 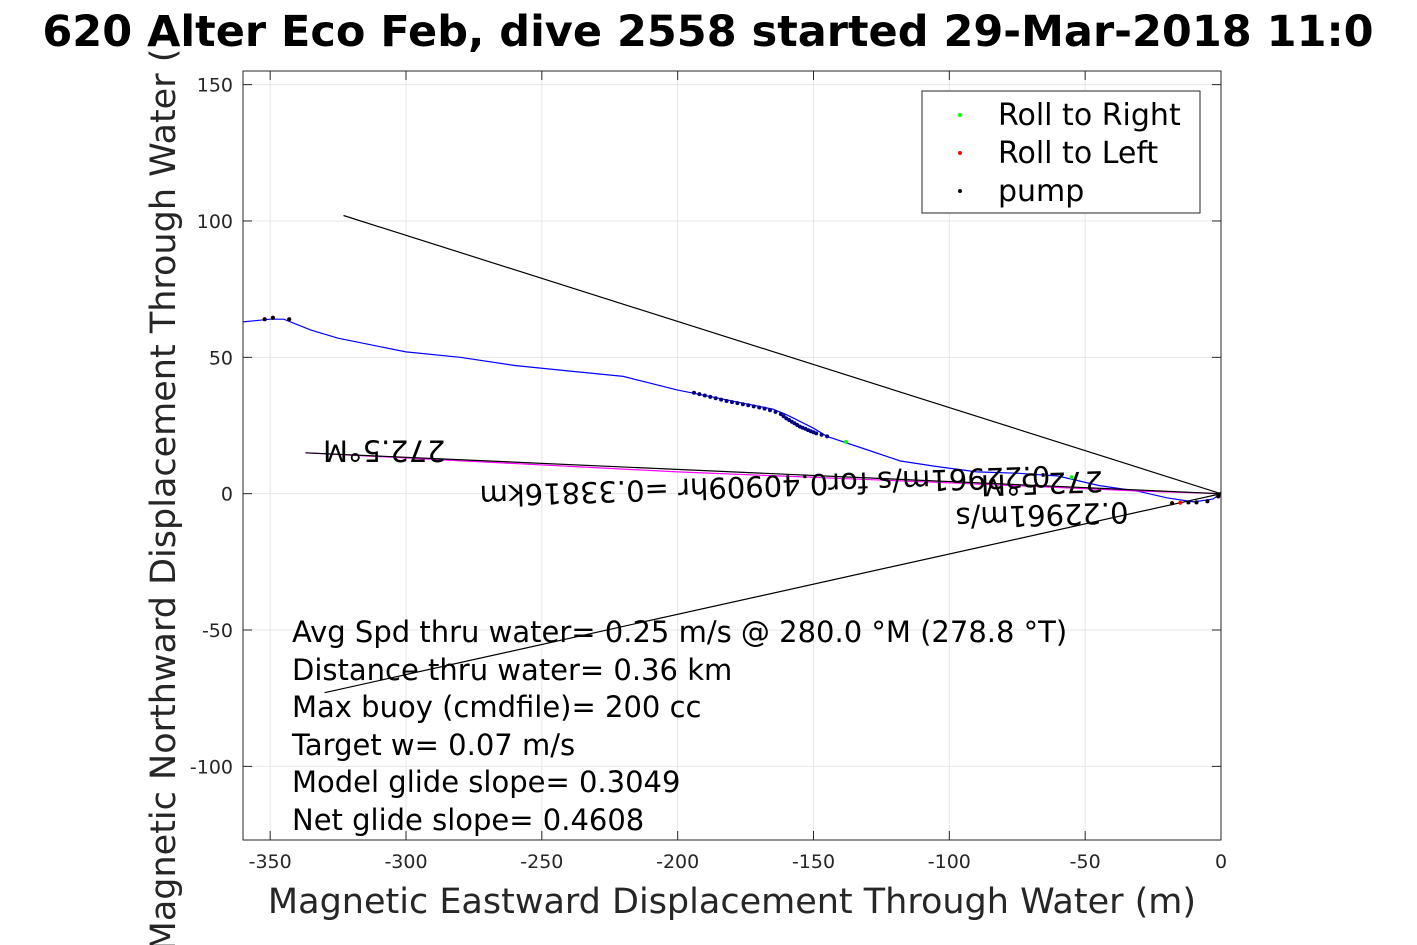 I want to click on x-tick-labels: -350 -300 -250 -200 -150 -100 -50 0, so click(x=738, y=862).